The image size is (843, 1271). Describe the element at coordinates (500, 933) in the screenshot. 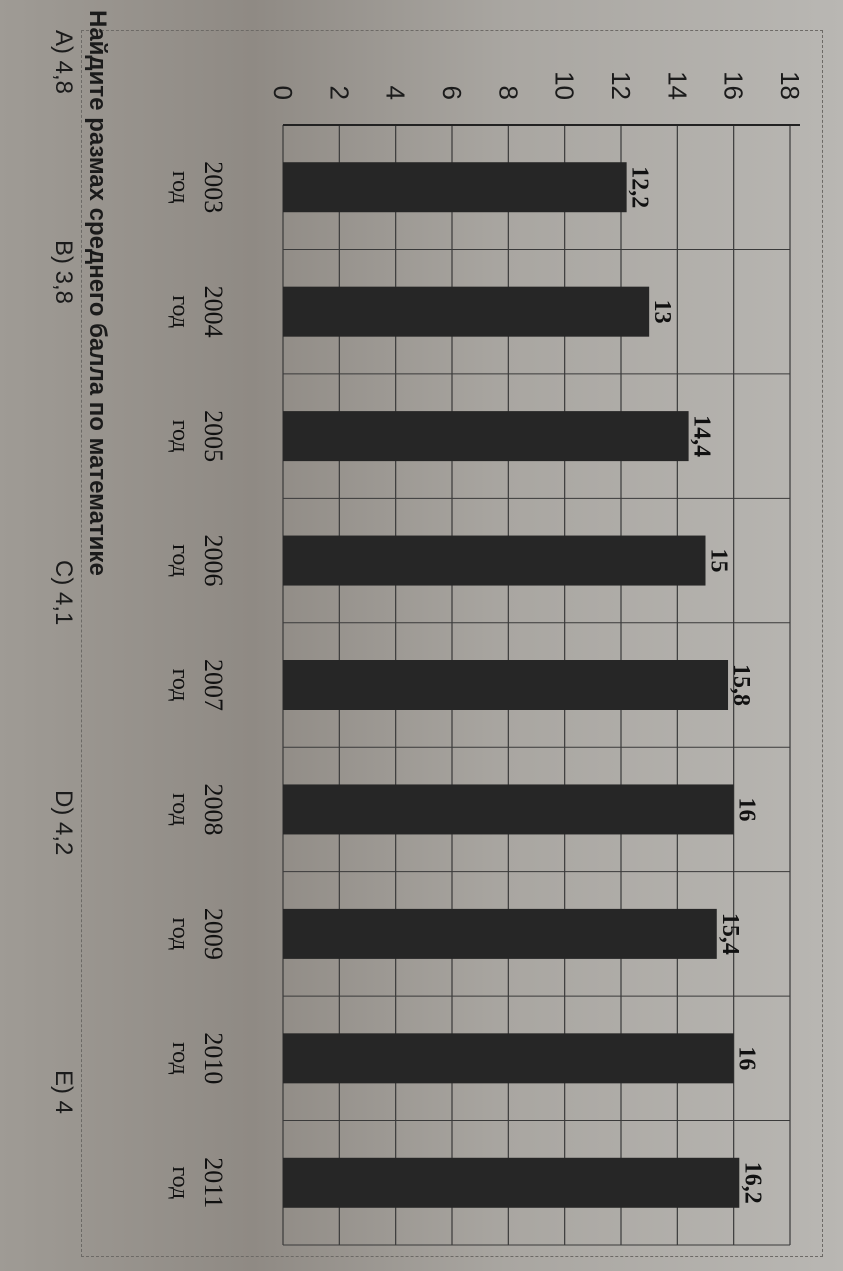

I see `bar-2009` at that location.